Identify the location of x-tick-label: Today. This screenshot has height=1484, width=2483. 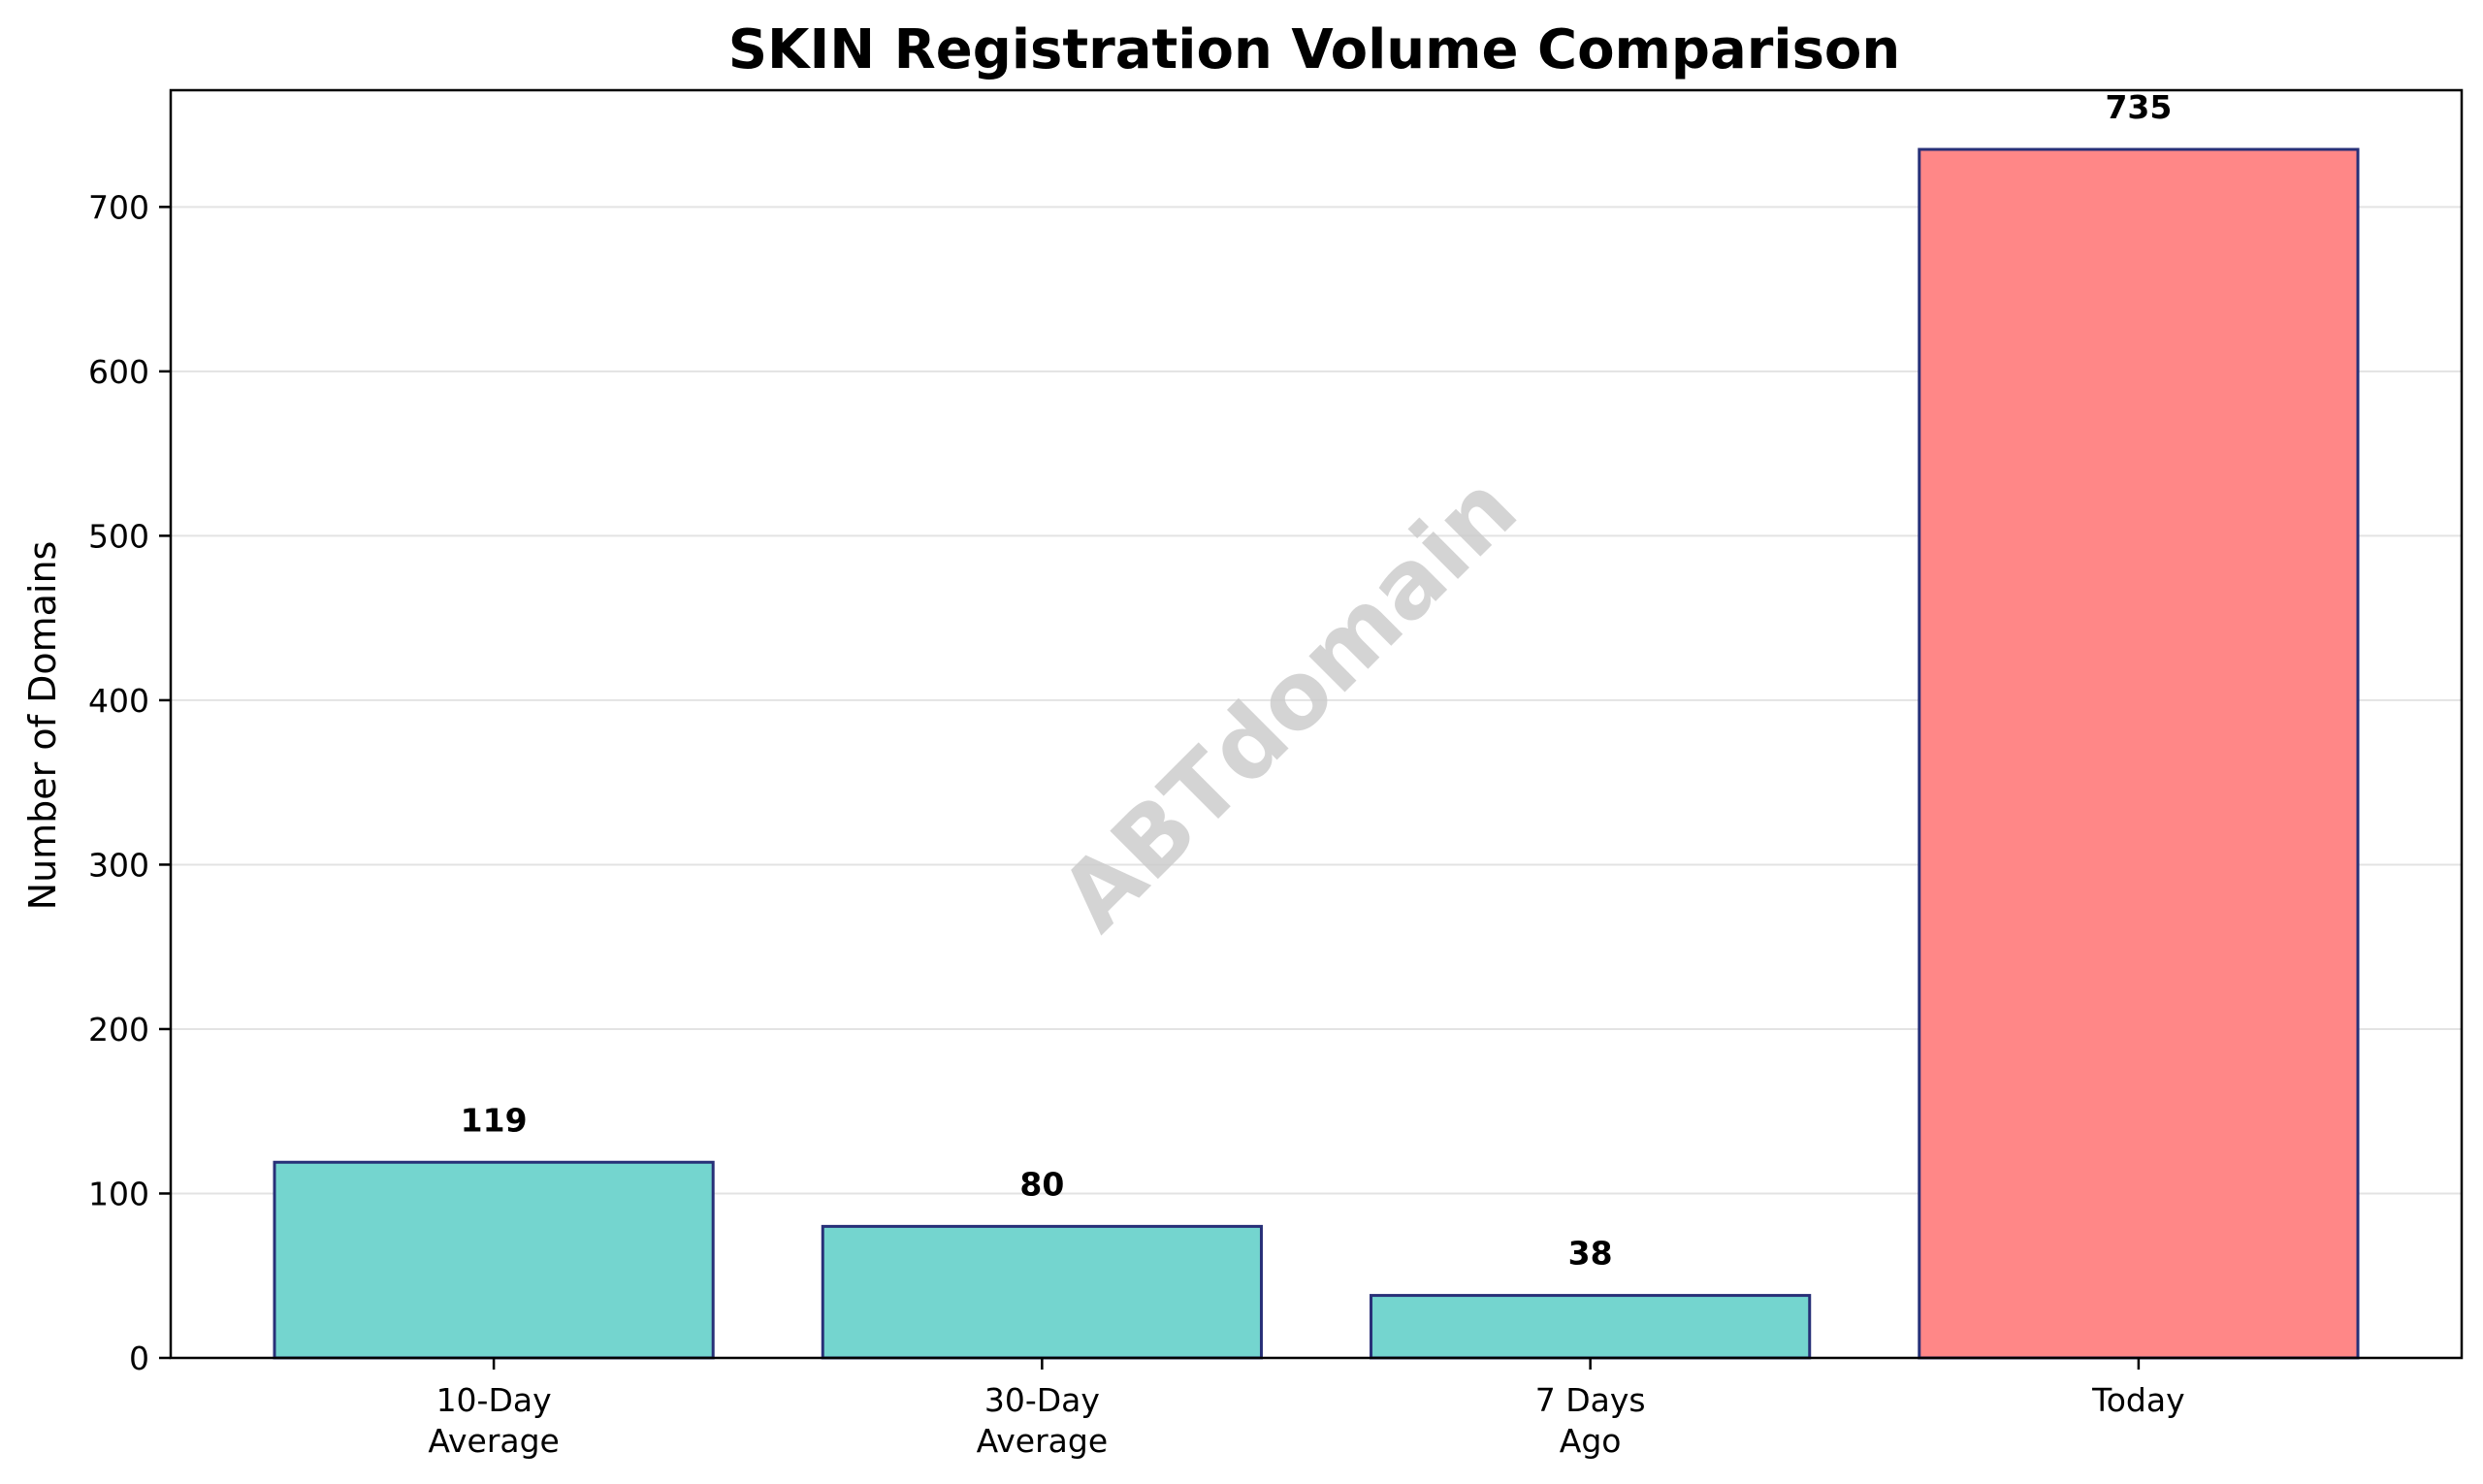
(2137, 1400).